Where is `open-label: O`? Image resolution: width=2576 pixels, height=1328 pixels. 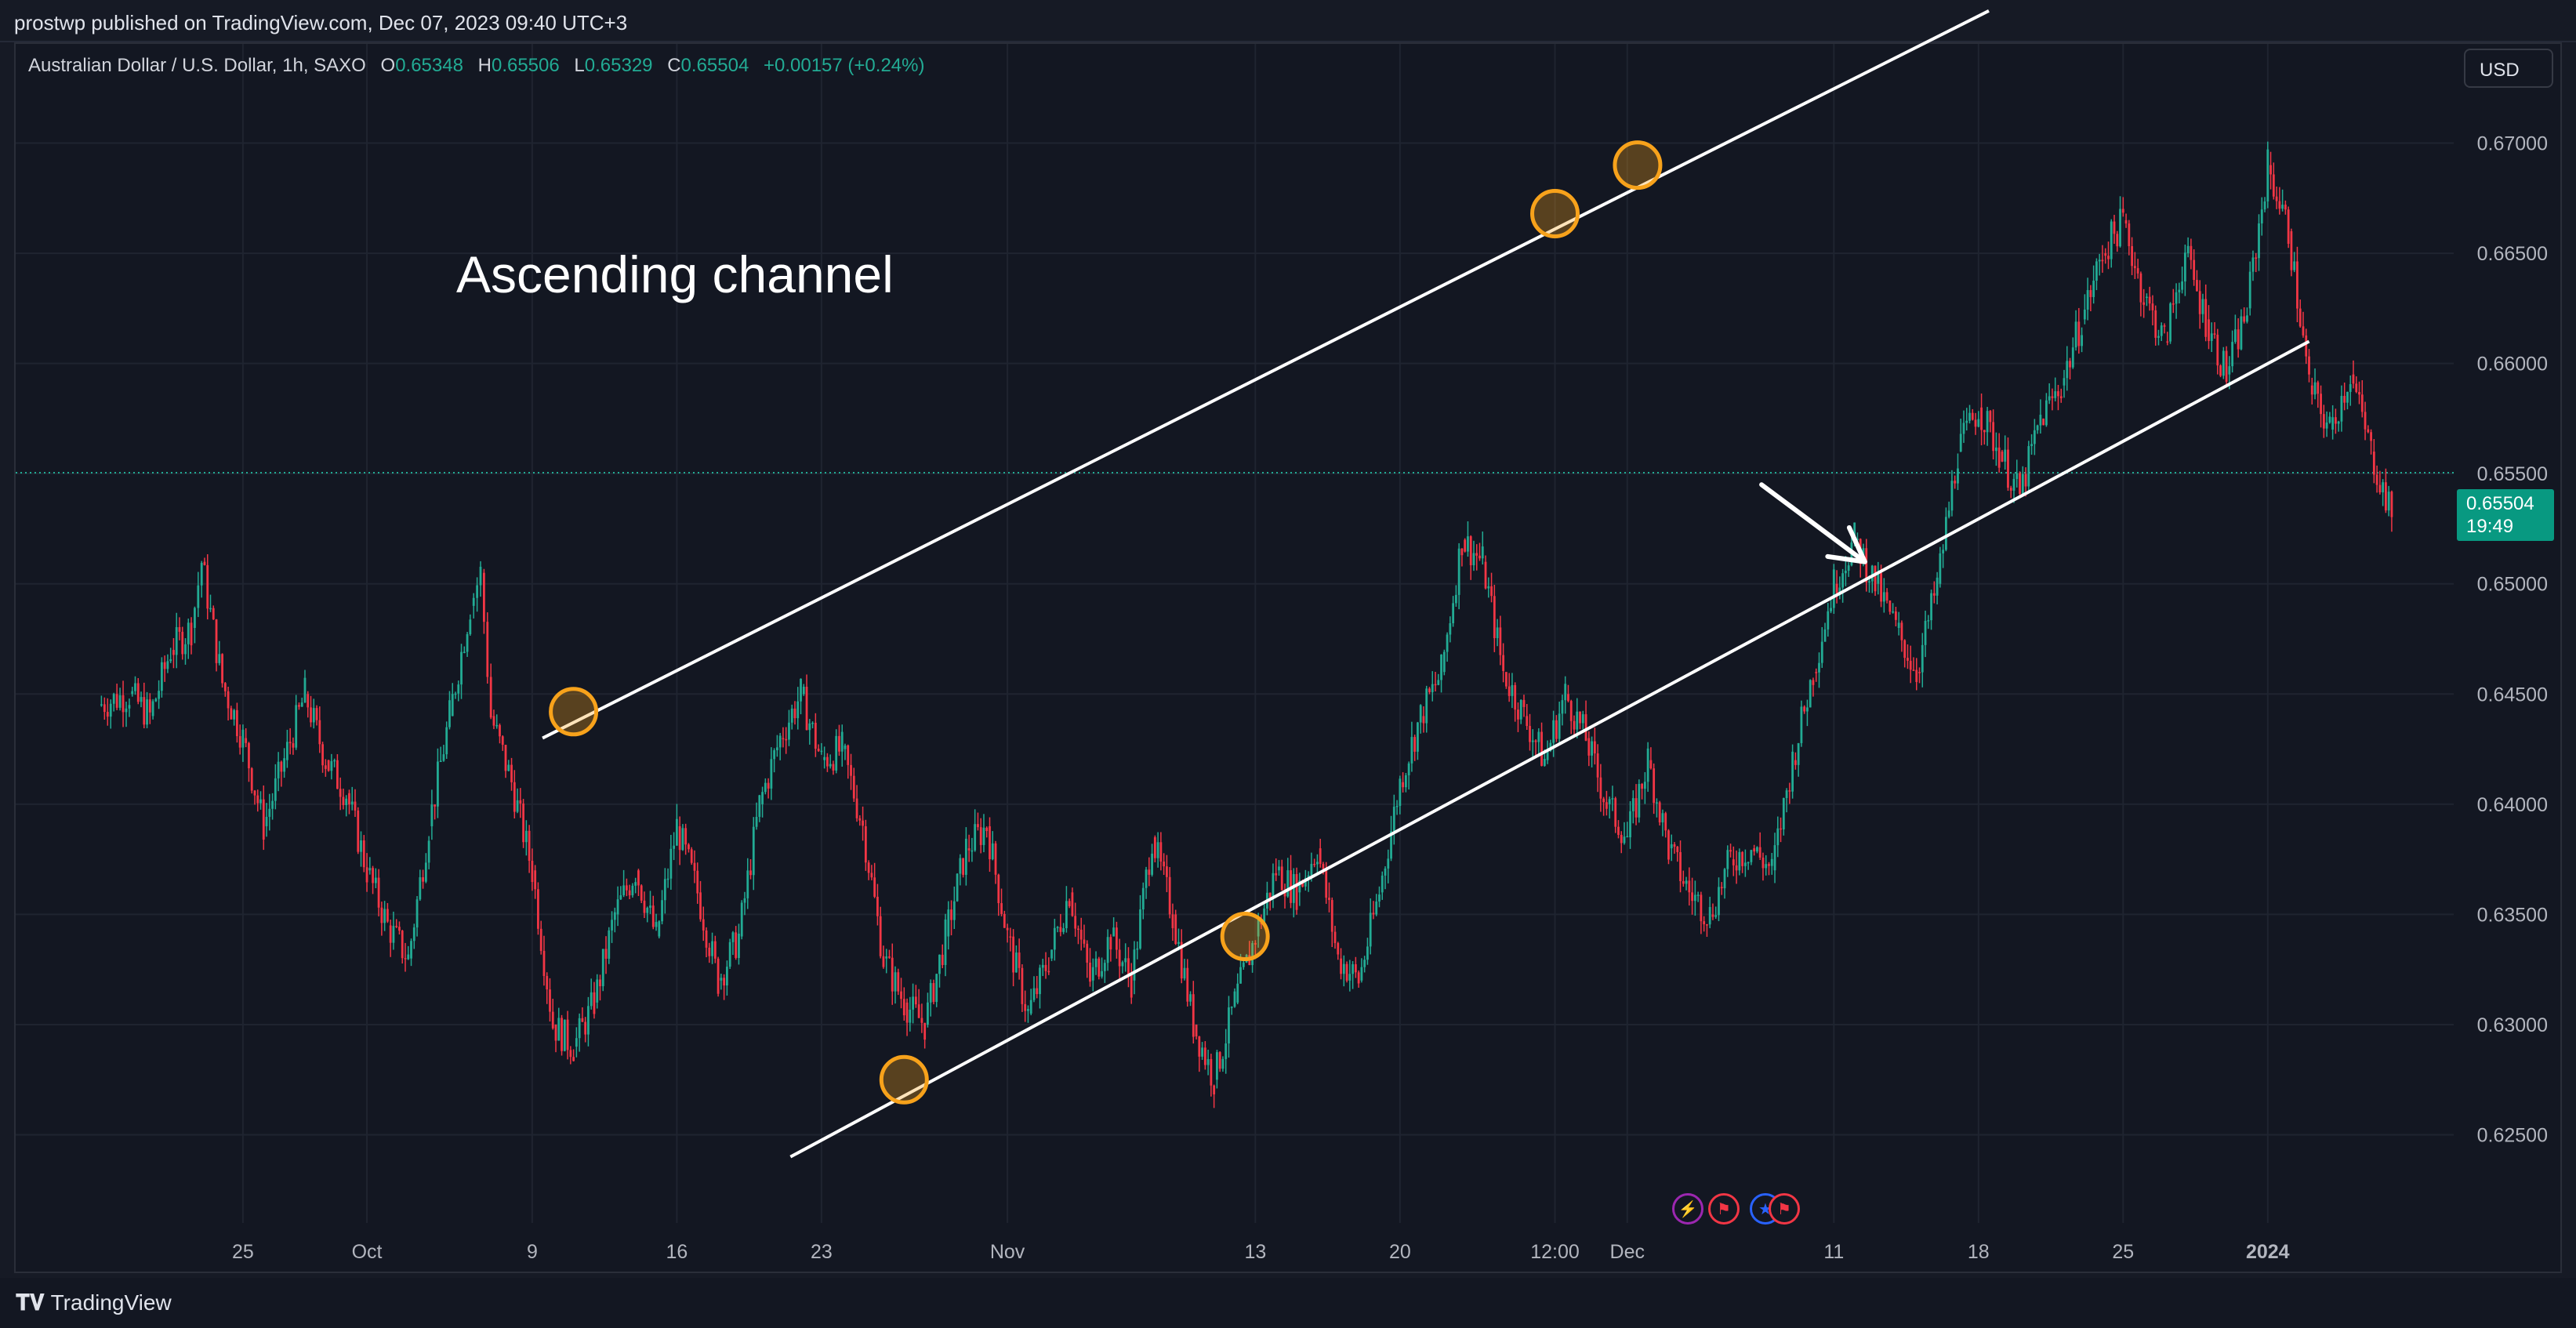 open-label: O is located at coordinates (388, 65).